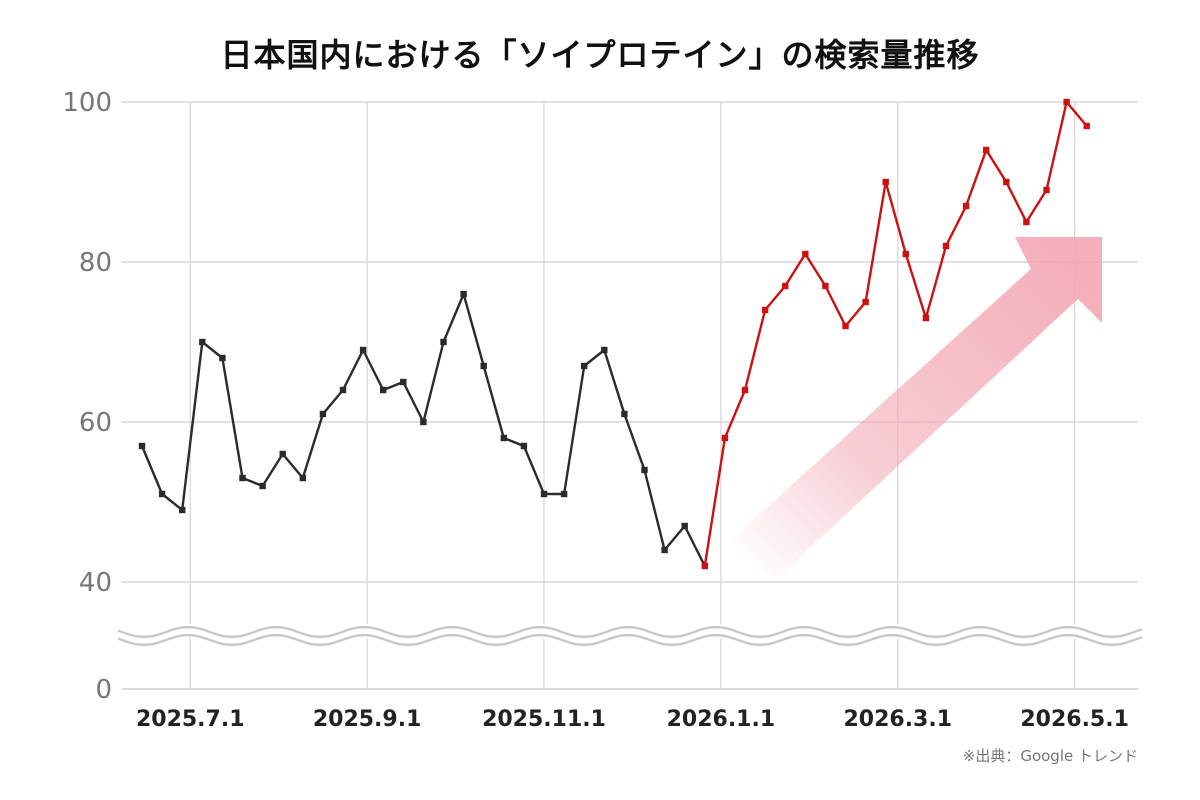 The height and width of the screenshot is (800, 1200). I want to click on chart-title: 日本国内における「ソイプロテイン」の検索量推移, so click(600, 55).